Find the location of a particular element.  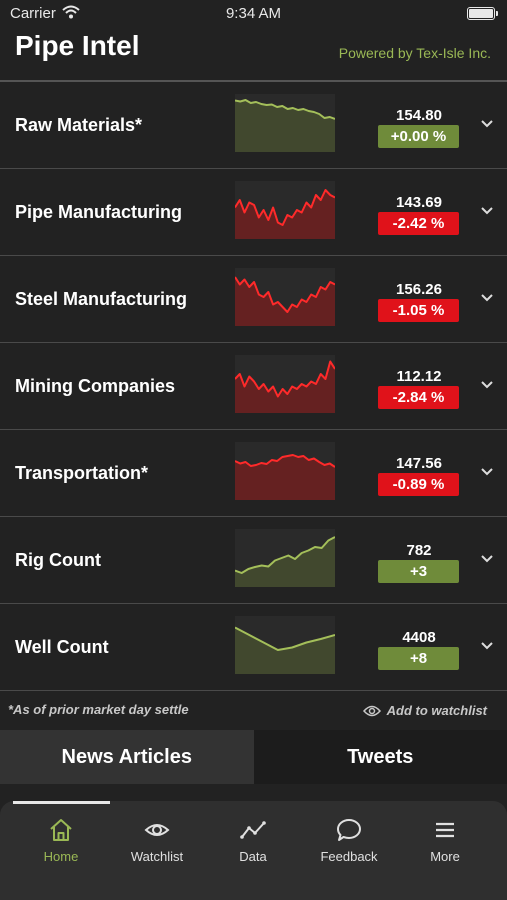

carrier-label: Carrier is located at coordinates (33, 13).